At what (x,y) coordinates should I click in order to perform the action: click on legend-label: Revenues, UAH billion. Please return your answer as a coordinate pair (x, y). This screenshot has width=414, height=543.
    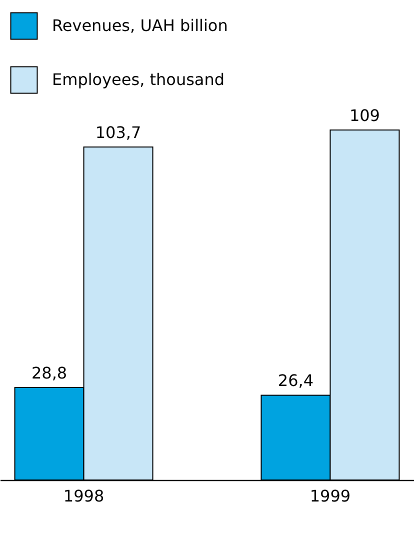
    Looking at the image, I should click on (140, 25).